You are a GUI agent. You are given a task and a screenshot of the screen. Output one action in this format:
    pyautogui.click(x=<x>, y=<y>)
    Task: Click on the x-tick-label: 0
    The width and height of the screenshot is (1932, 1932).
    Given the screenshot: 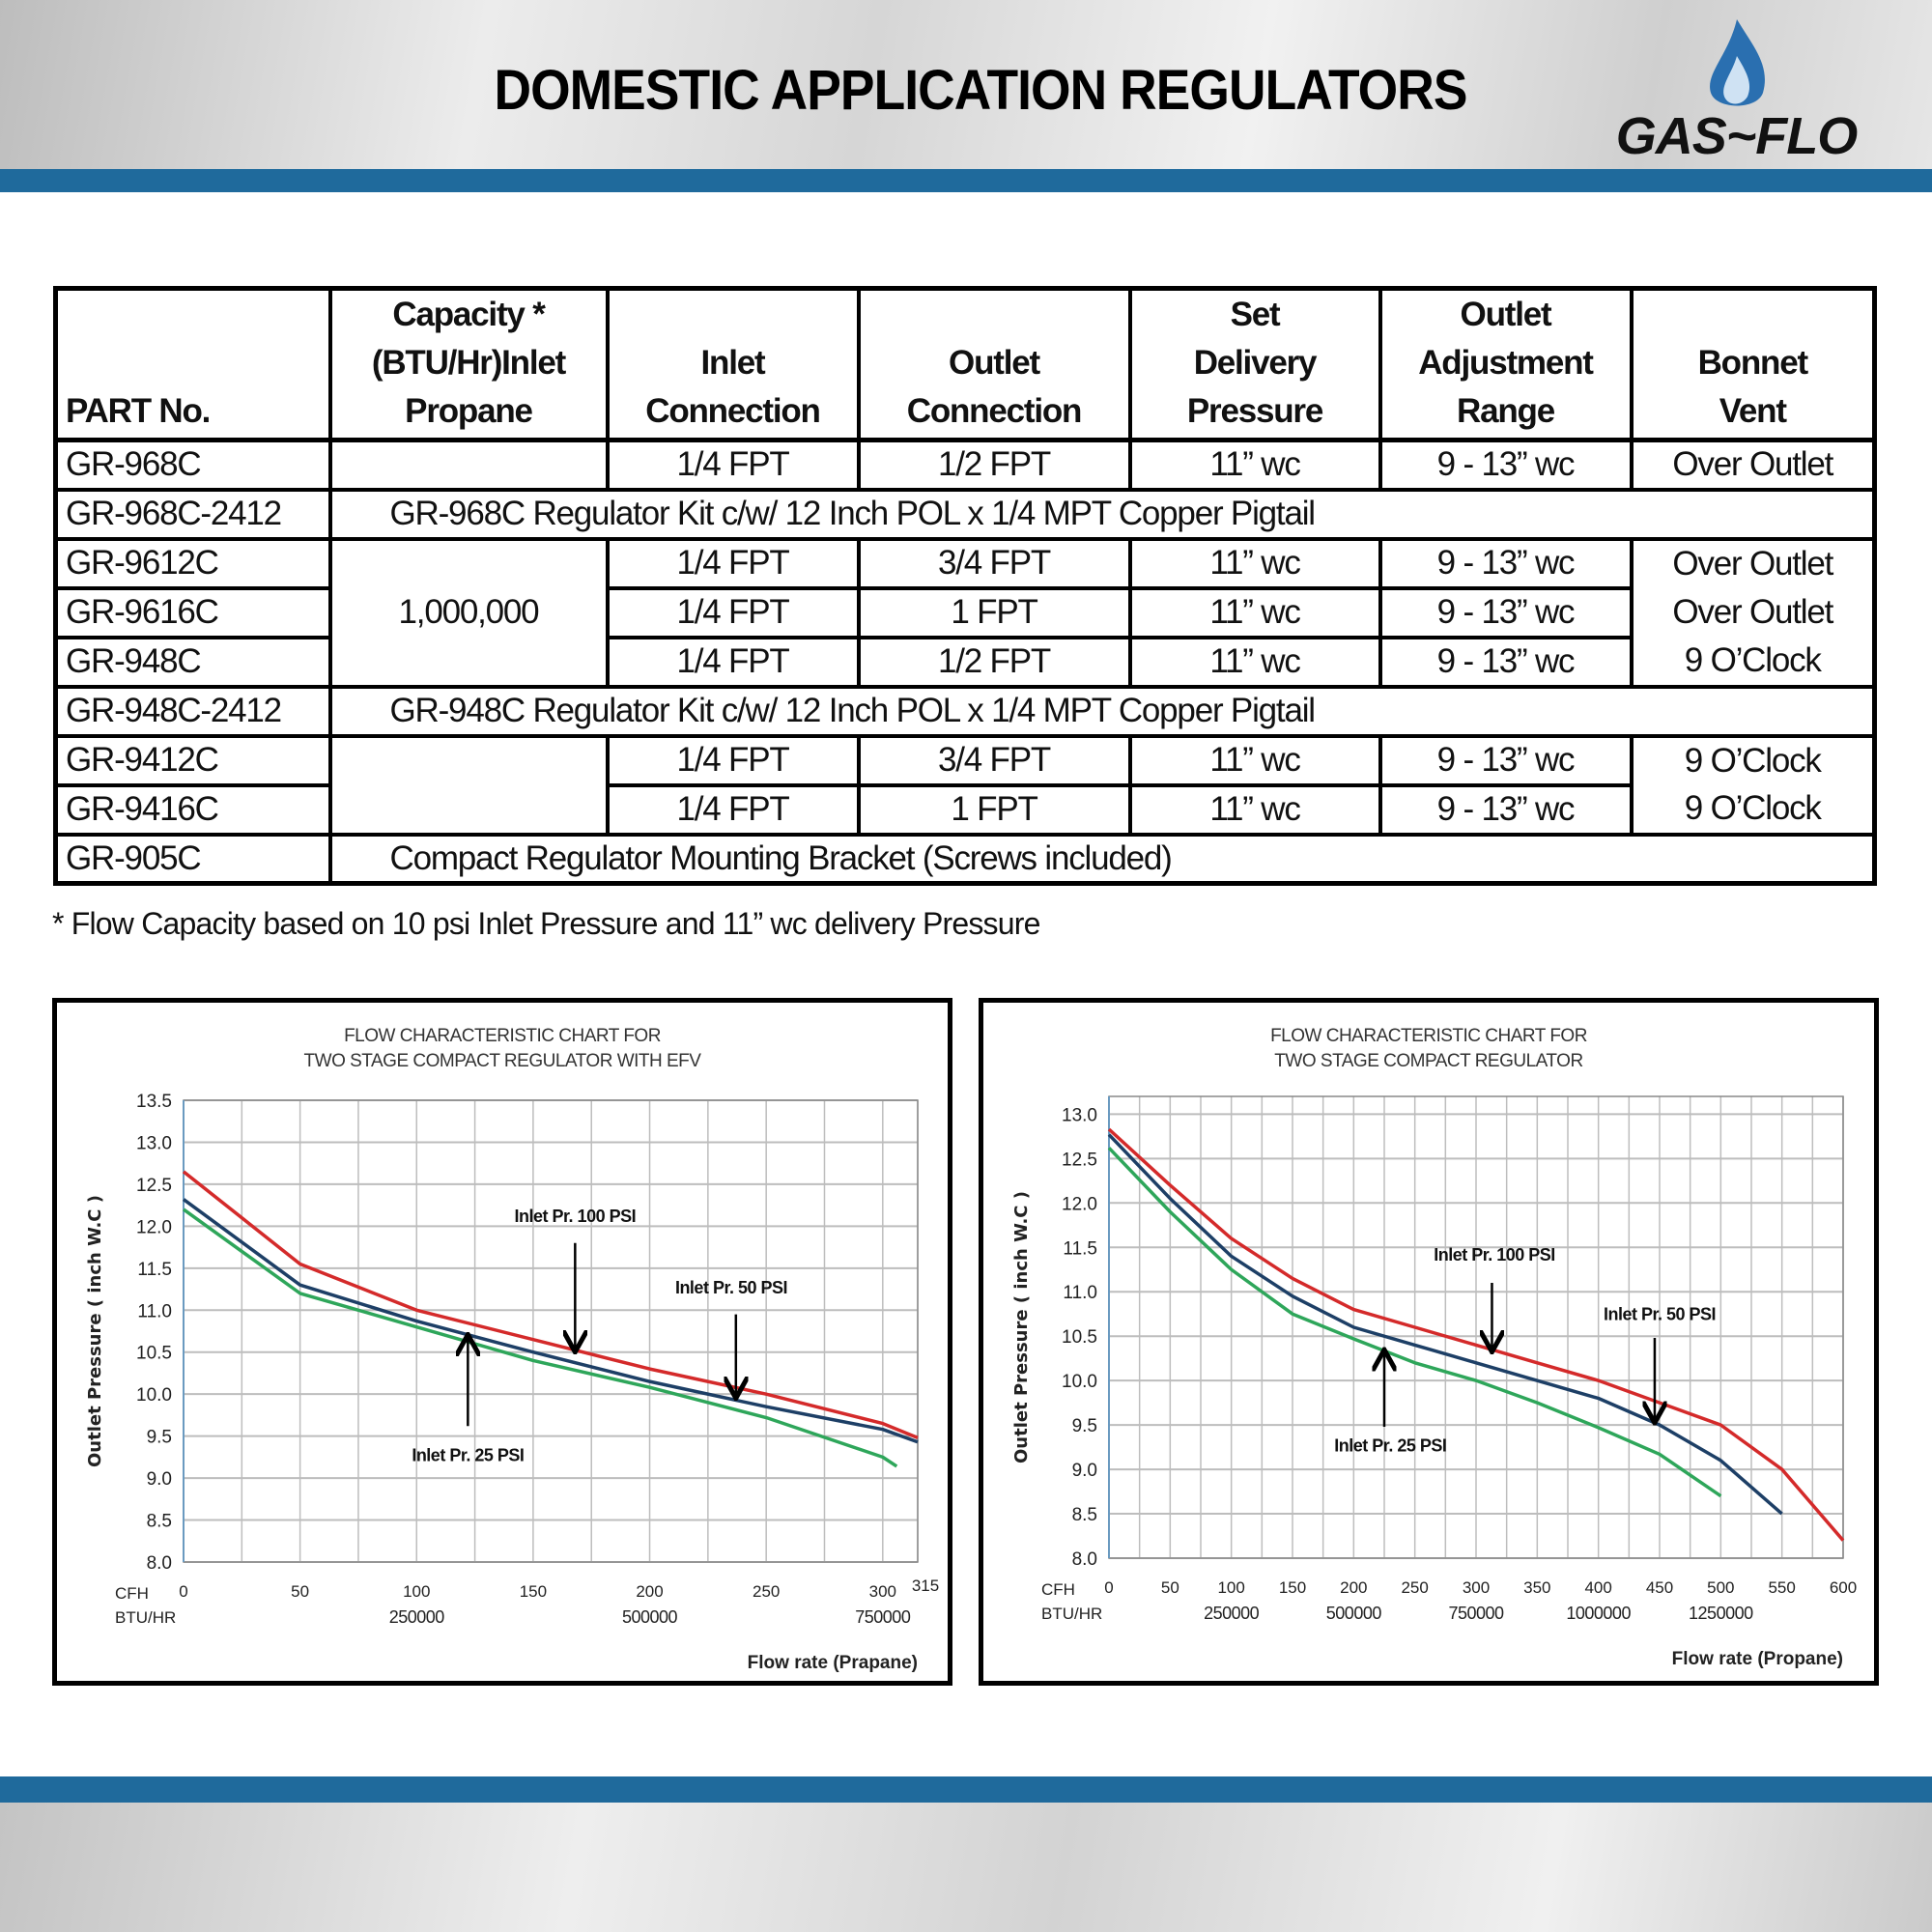 What is the action you would take?
    pyautogui.click(x=183, y=1591)
    